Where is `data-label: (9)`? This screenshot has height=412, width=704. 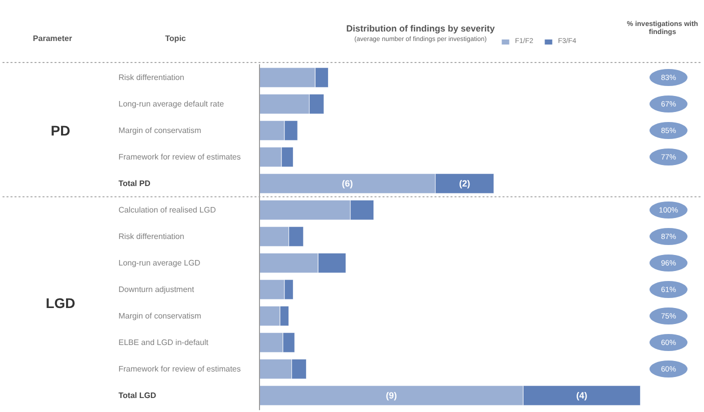
data-label: (9) is located at coordinates (391, 395).